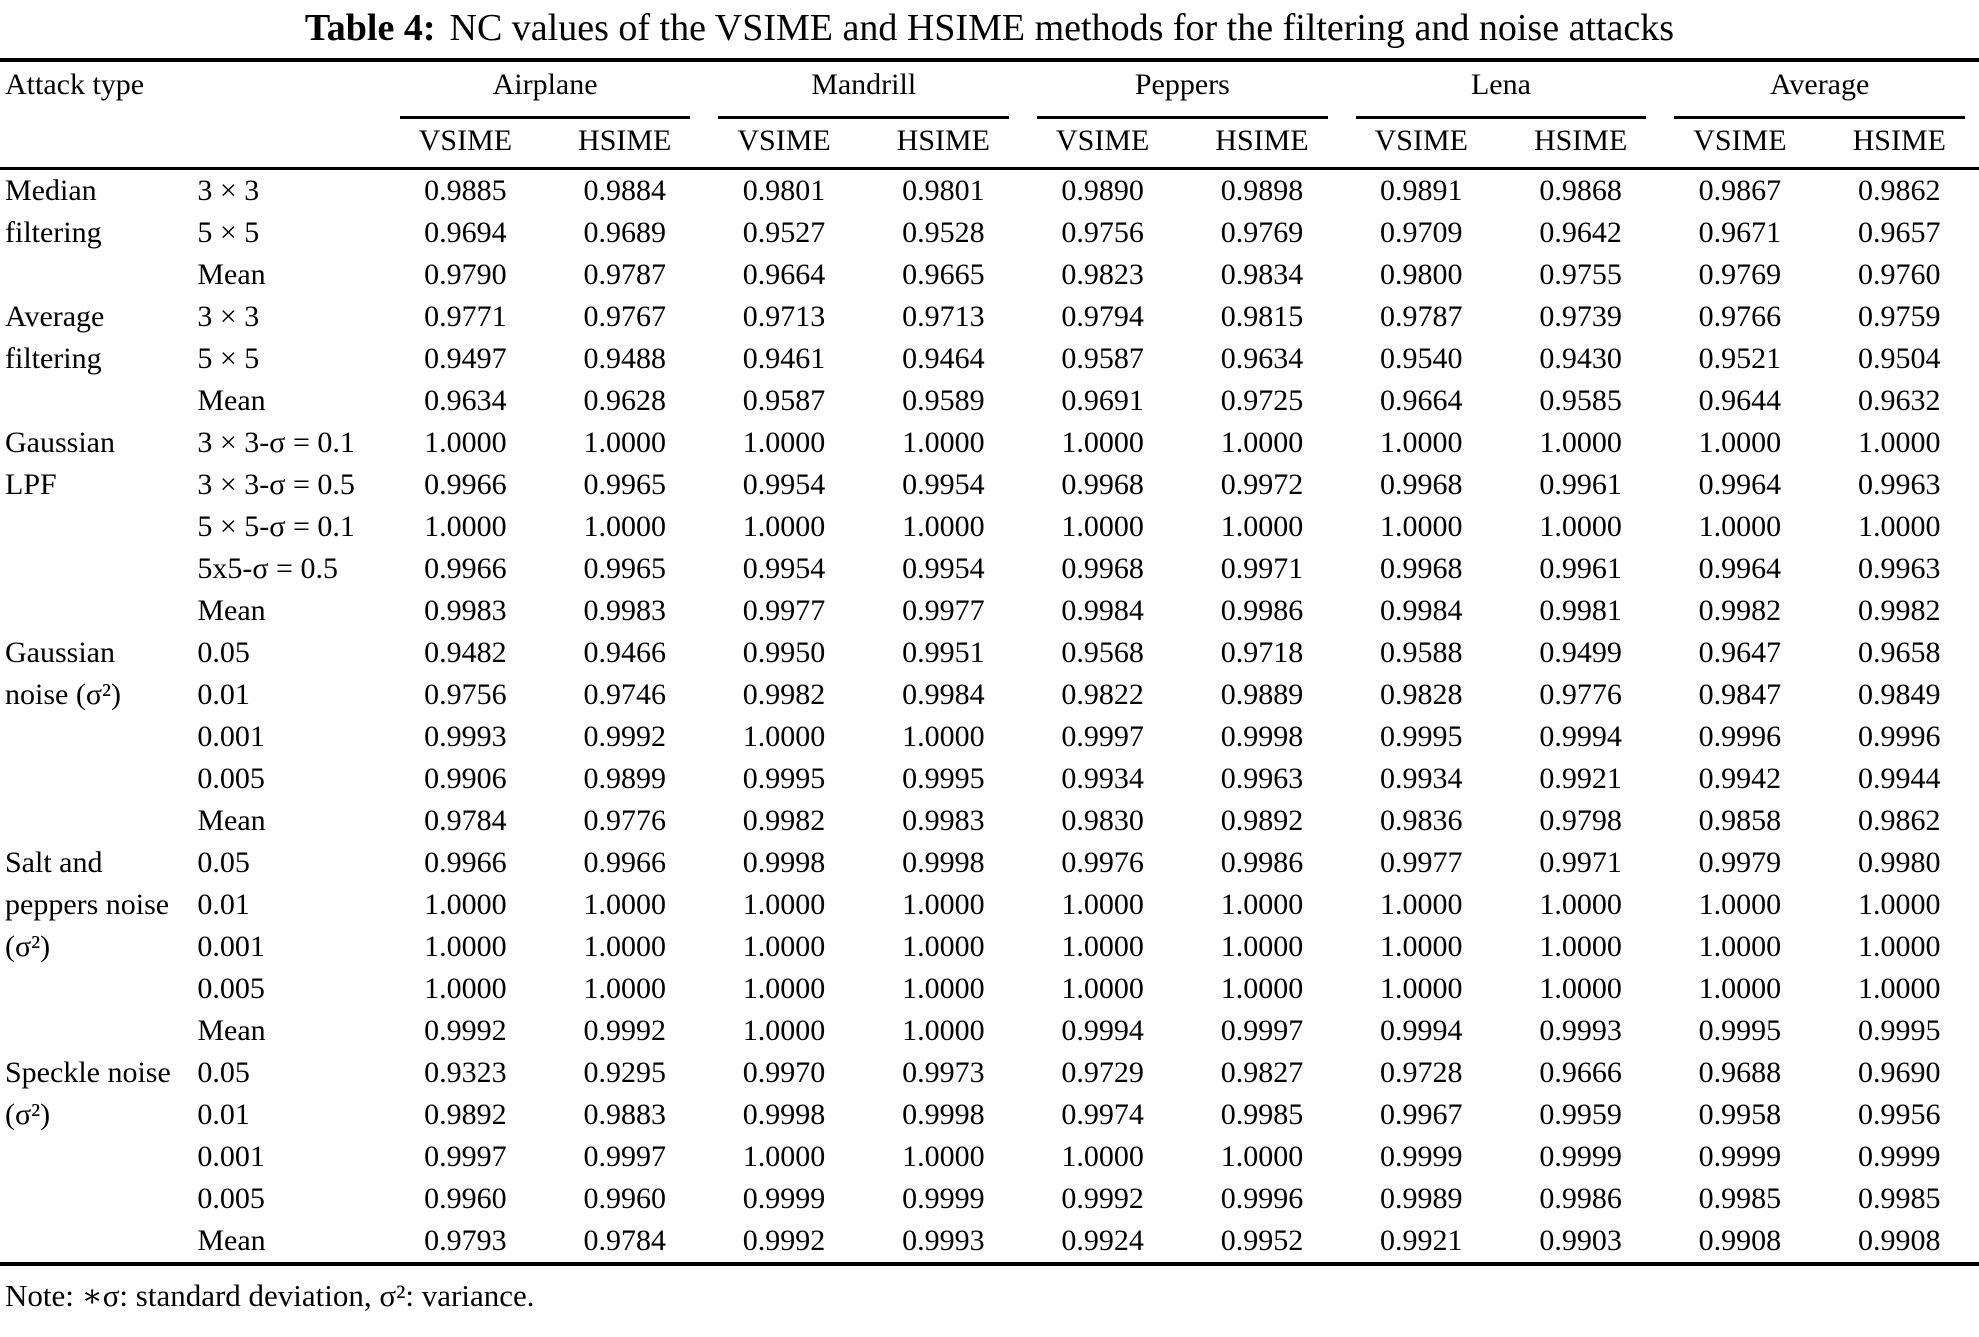 The image size is (1979, 1337). I want to click on value-cell: 0.9776, so click(624, 820).